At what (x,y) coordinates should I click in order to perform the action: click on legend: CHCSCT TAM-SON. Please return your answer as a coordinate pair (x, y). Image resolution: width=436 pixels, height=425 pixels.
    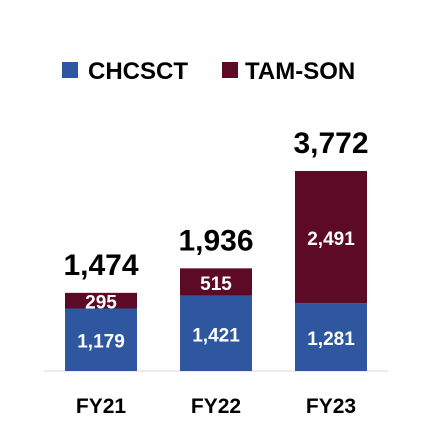
    Looking at the image, I should click on (208, 71).